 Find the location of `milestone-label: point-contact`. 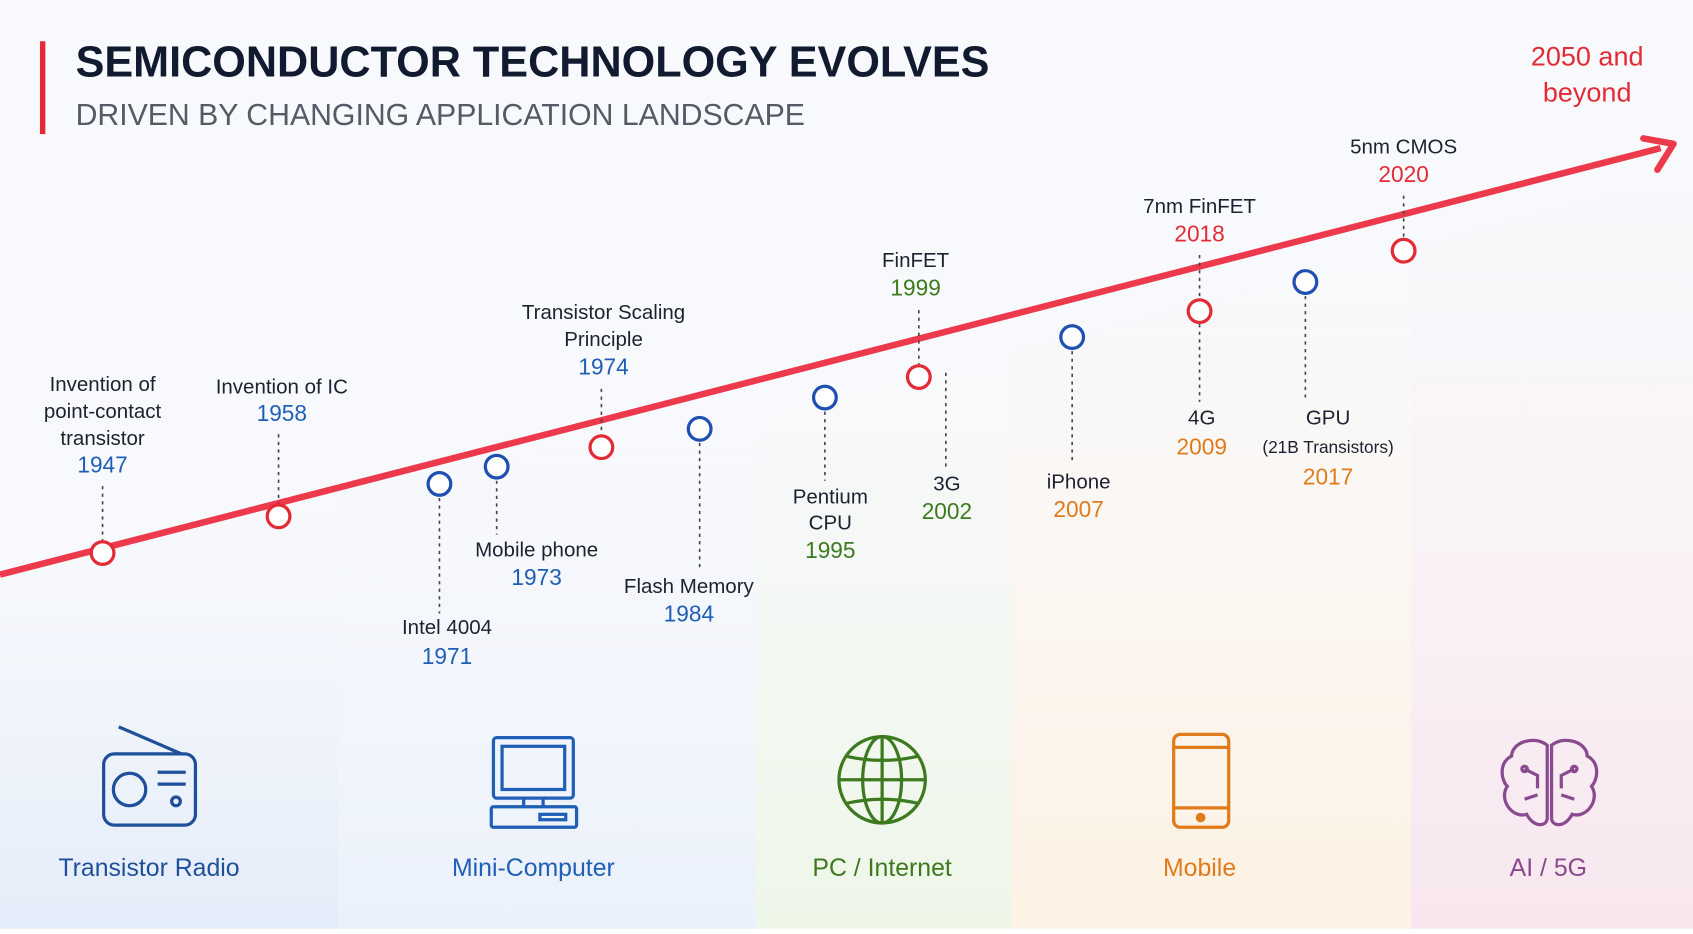

milestone-label: point-contact is located at coordinates (103, 411).